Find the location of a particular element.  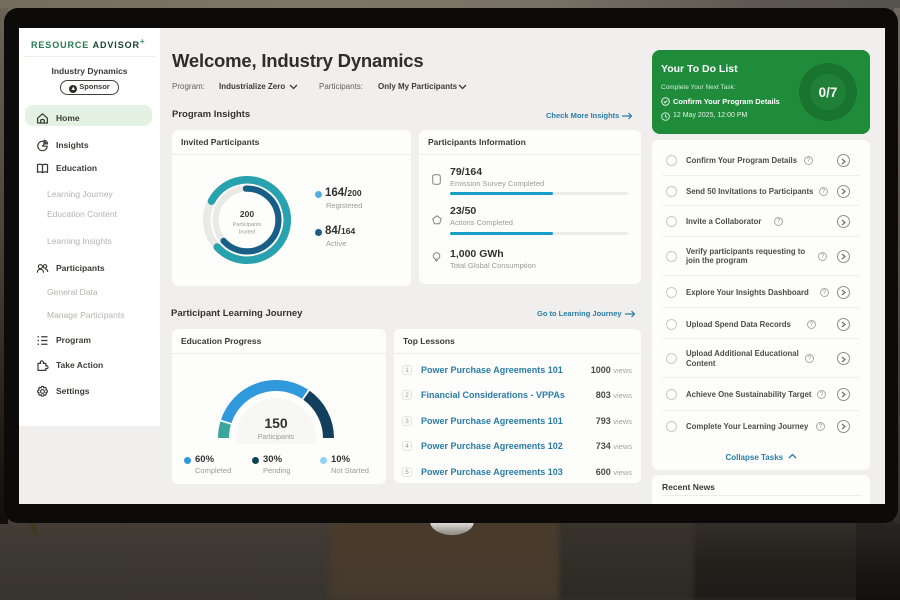

svg-text: 150 is located at coordinates (276, 423).